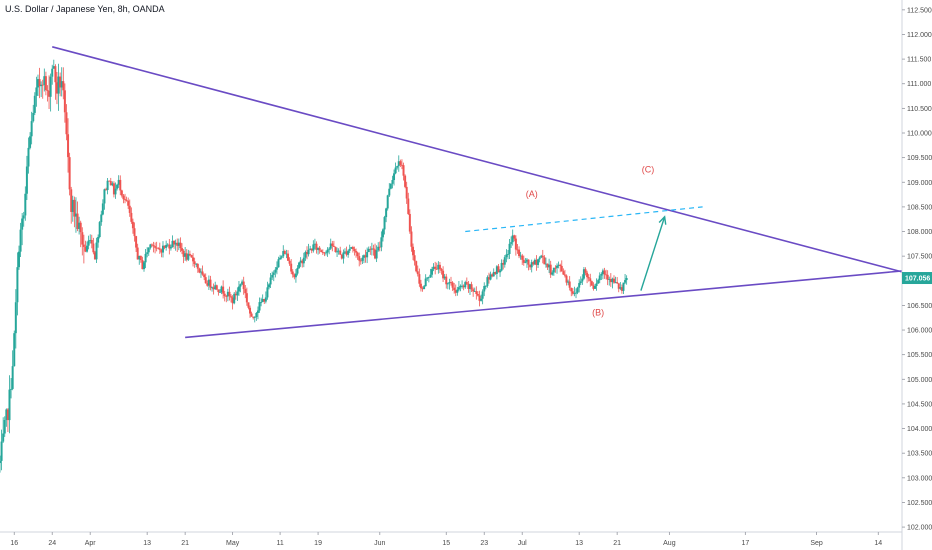  I want to click on current-price-badge, so click(917, 278).